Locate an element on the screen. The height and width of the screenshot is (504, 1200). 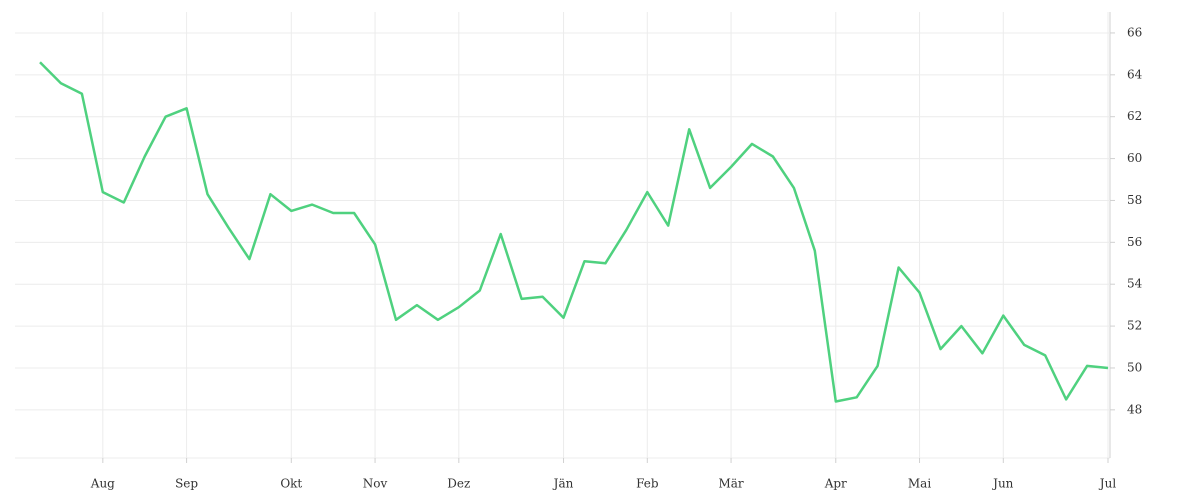
y-tick-label: 56 is located at coordinates (1134, 242).